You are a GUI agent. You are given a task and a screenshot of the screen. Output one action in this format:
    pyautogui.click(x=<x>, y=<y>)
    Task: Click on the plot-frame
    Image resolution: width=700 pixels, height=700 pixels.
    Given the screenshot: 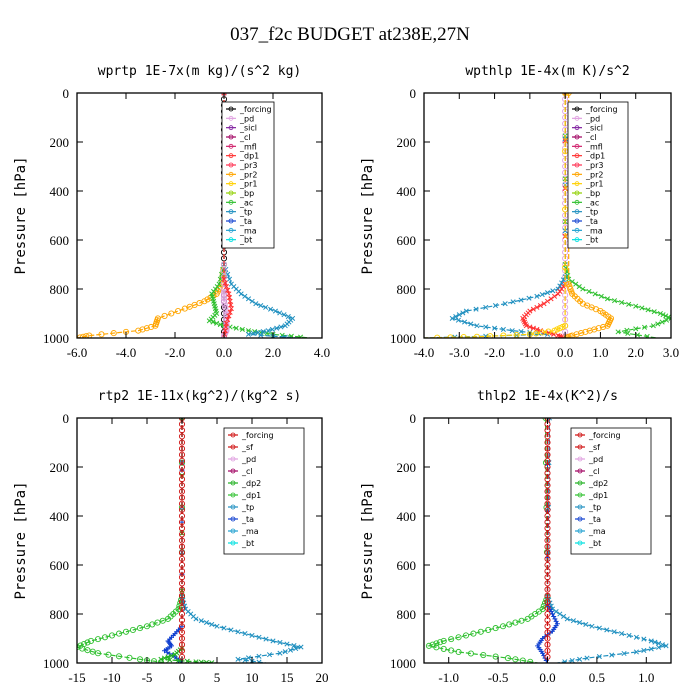 What is the action you would take?
    pyautogui.click(x=199, y=540)
    